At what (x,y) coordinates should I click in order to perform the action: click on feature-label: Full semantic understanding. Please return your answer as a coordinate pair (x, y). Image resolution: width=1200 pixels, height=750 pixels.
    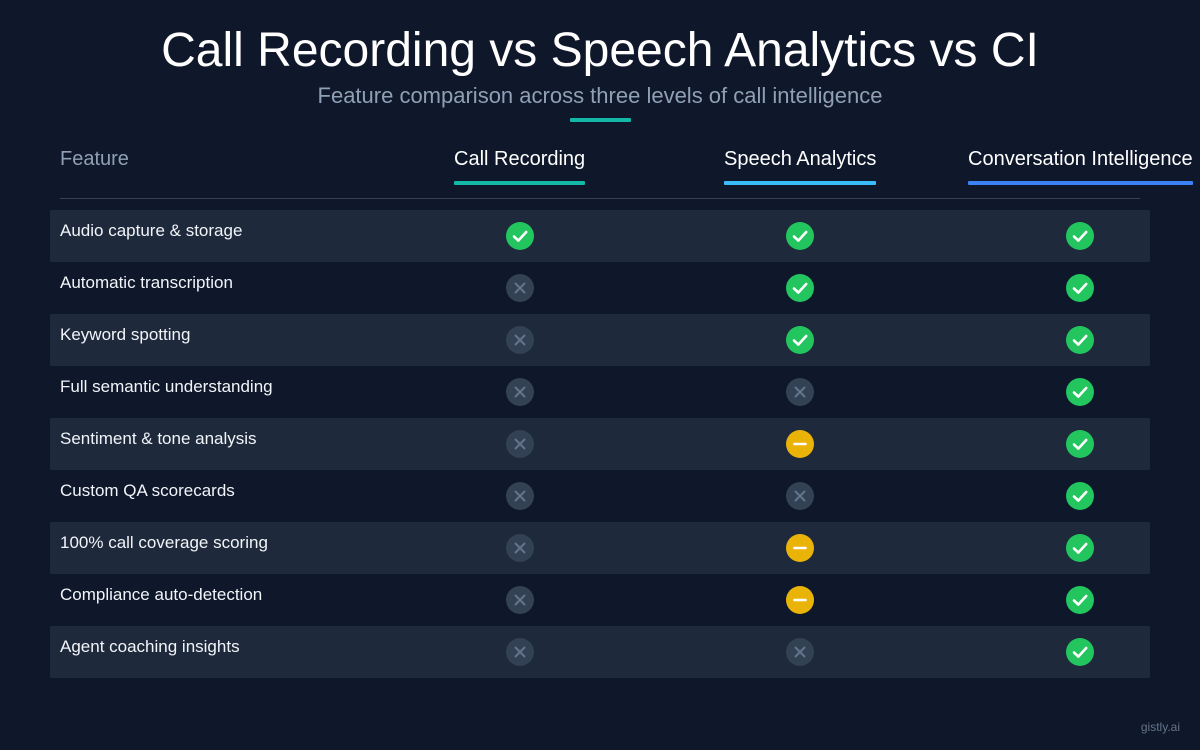
    Looking at the image, I should click on (166, 386).